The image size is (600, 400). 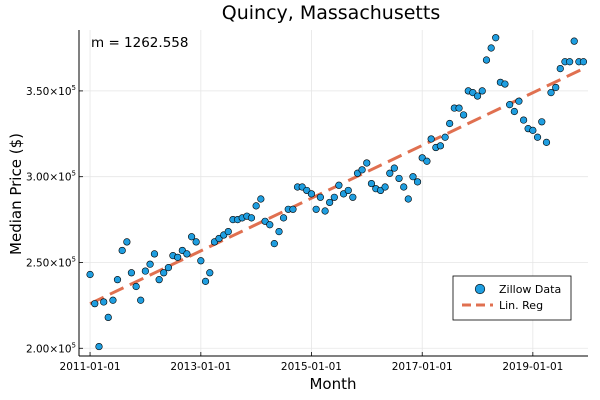 What do you see at coordinates (480, 289) in the screenshot?
I see `legend-marker-zillow` at bounding box center [480, 289].